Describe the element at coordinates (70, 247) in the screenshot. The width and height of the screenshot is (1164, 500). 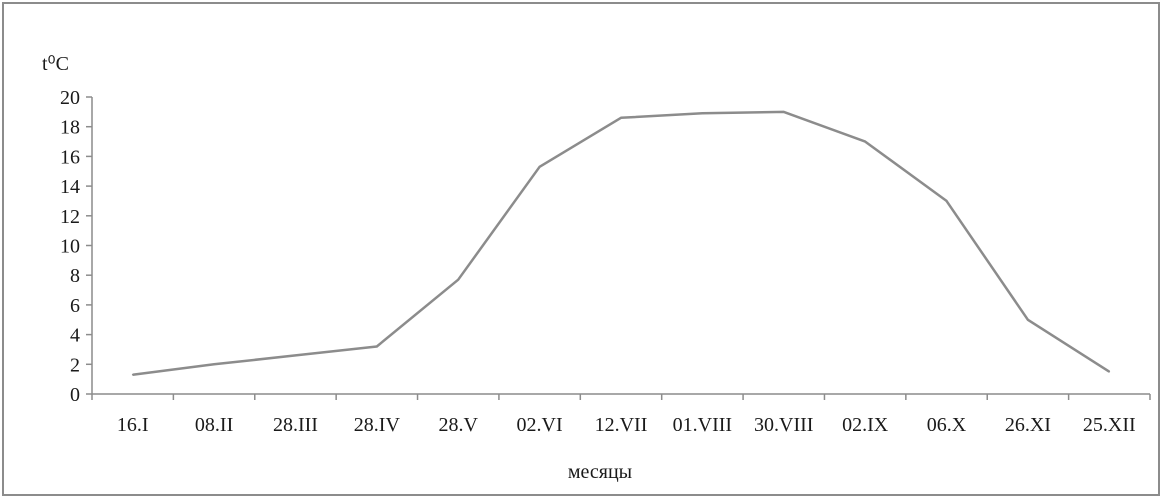
I see `y-tick-label: 10` at that location.